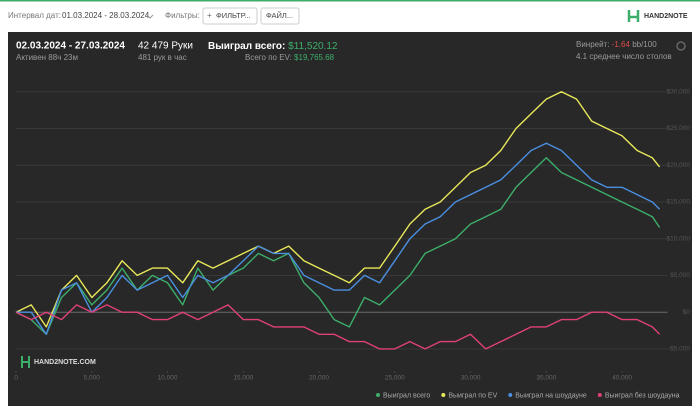 The height and width of the screenshot is (406, 700). I want to click on legend-label: Выиграл по EV, so click(472, 395).